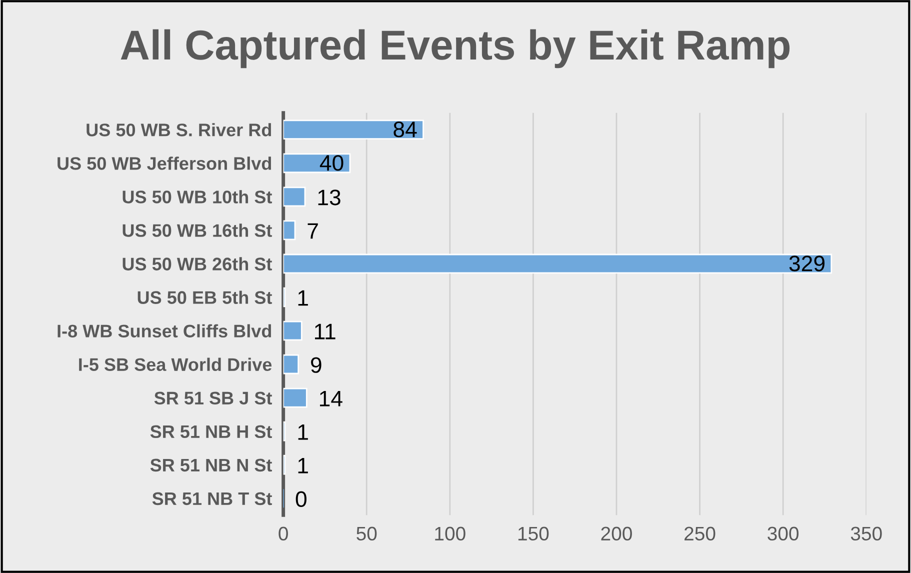  Describe the element at coordinates (179, 129) in the screenshot. I see `y-tick-label: US 50 WB S. River Rd` at that location.